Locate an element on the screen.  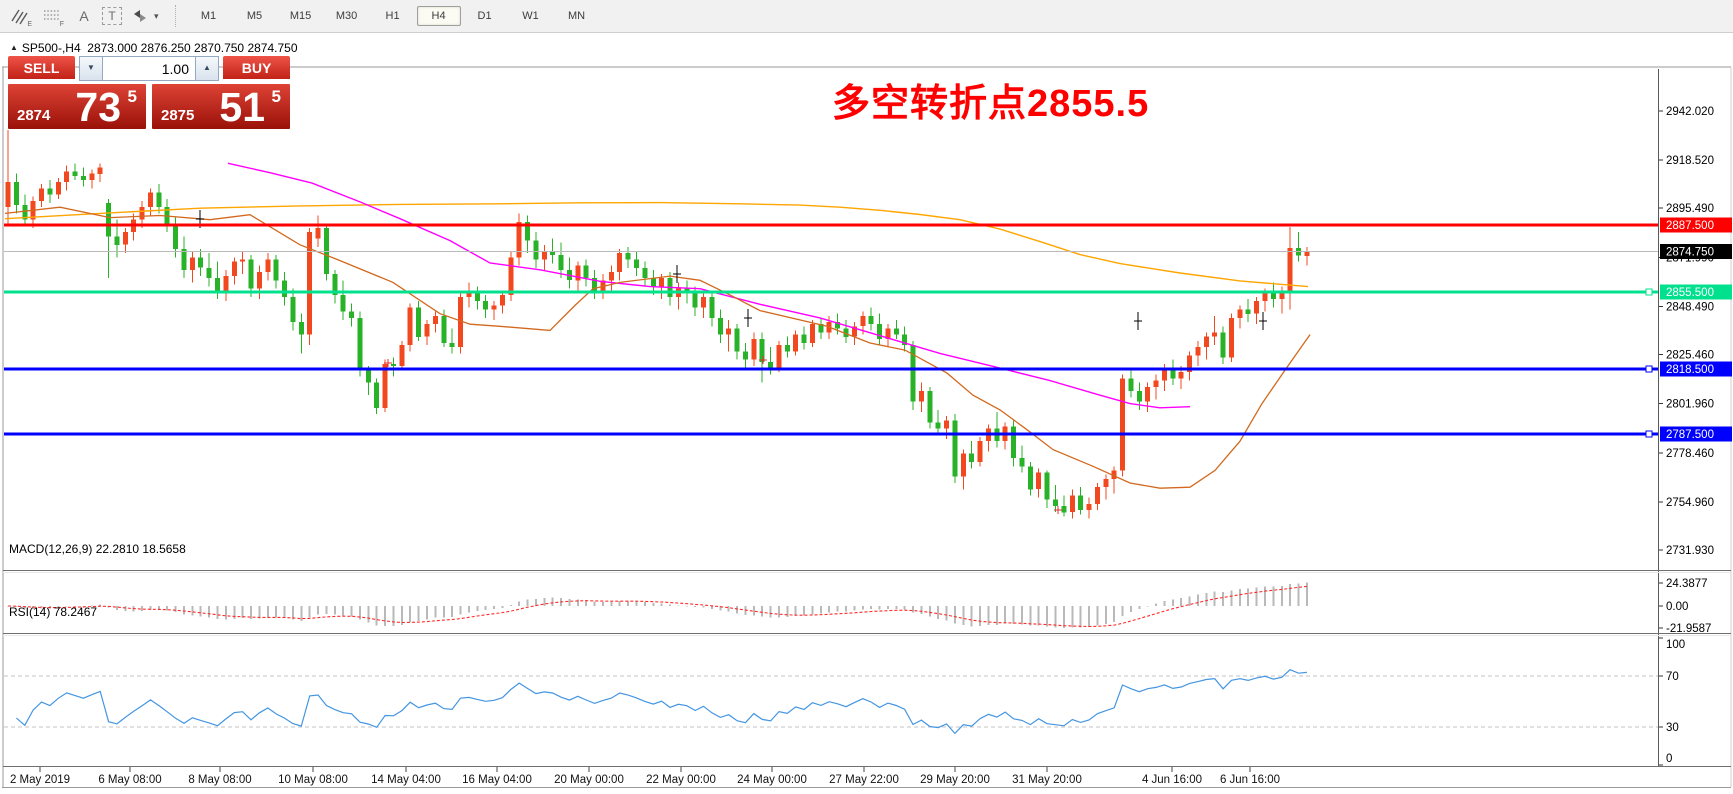
tf-button-mn: MN is located at coordinates (576, 16).